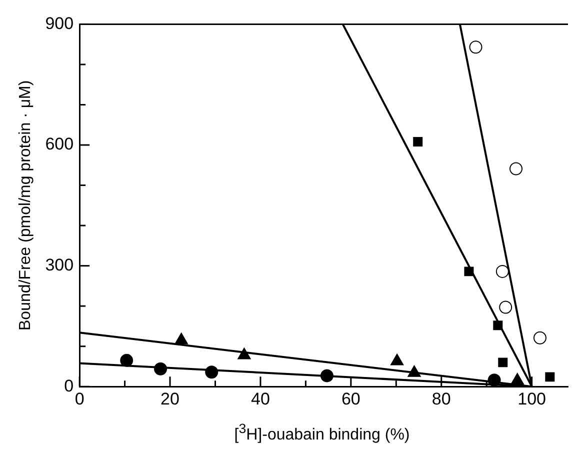 The width and height of the screenshot is (584, 470). Describe the element at coordinates (25, 205) in the screenshot. I see `y-axis-title: Bound/Free (pmol/mg protein · μM)` at that location.